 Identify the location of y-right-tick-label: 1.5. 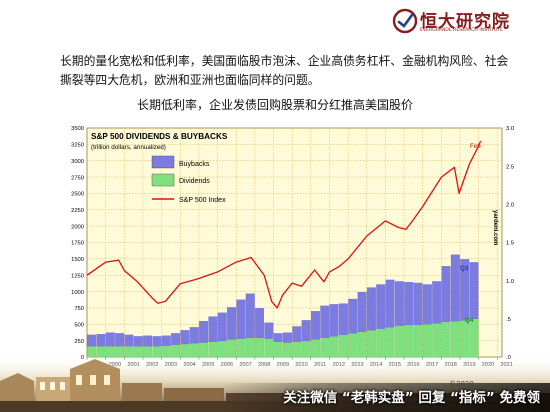
(510, 244).